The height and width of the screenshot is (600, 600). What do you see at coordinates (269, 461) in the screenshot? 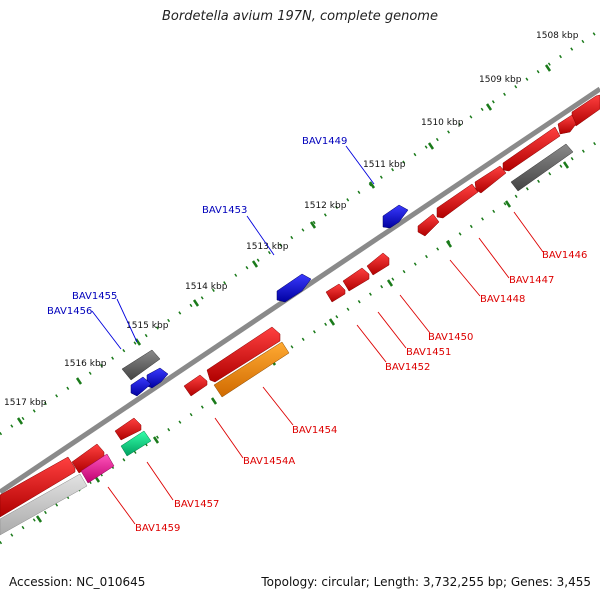
I see `gene-label-bav1454a: BAV1454A` at bounding box center [269, 461].